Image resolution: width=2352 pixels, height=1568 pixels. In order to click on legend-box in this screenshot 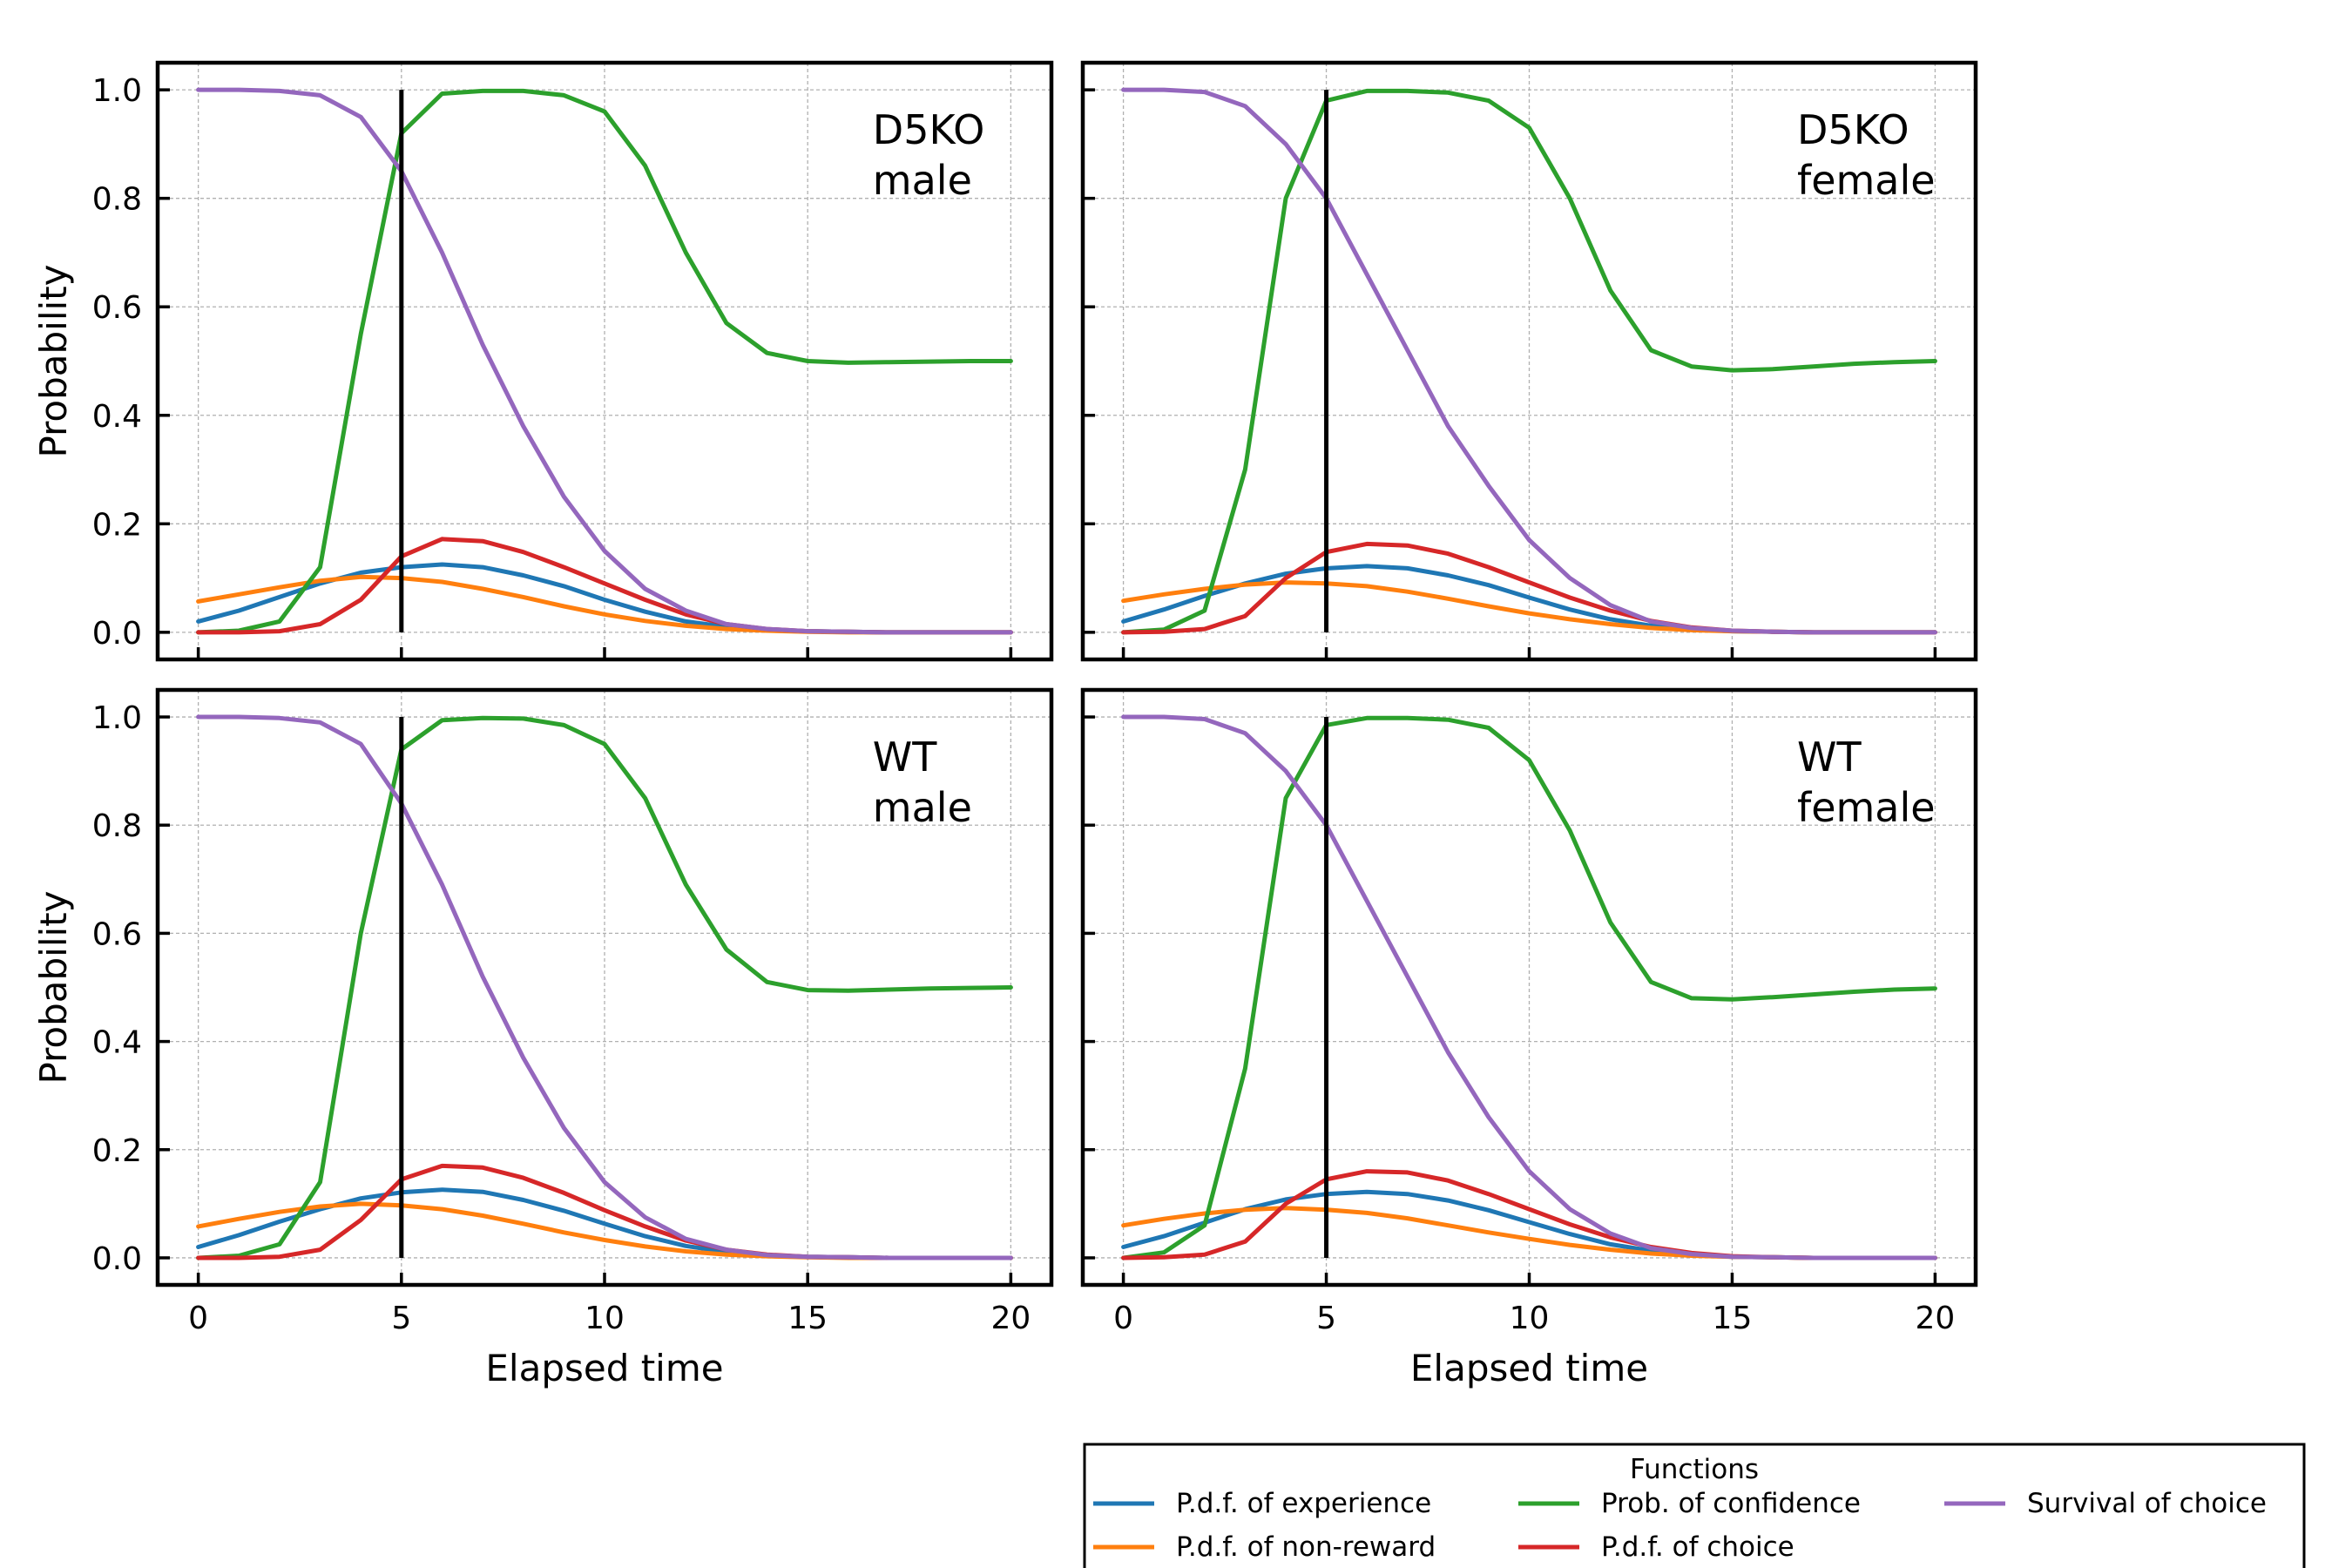, I will do `click(1694, 1506)`.